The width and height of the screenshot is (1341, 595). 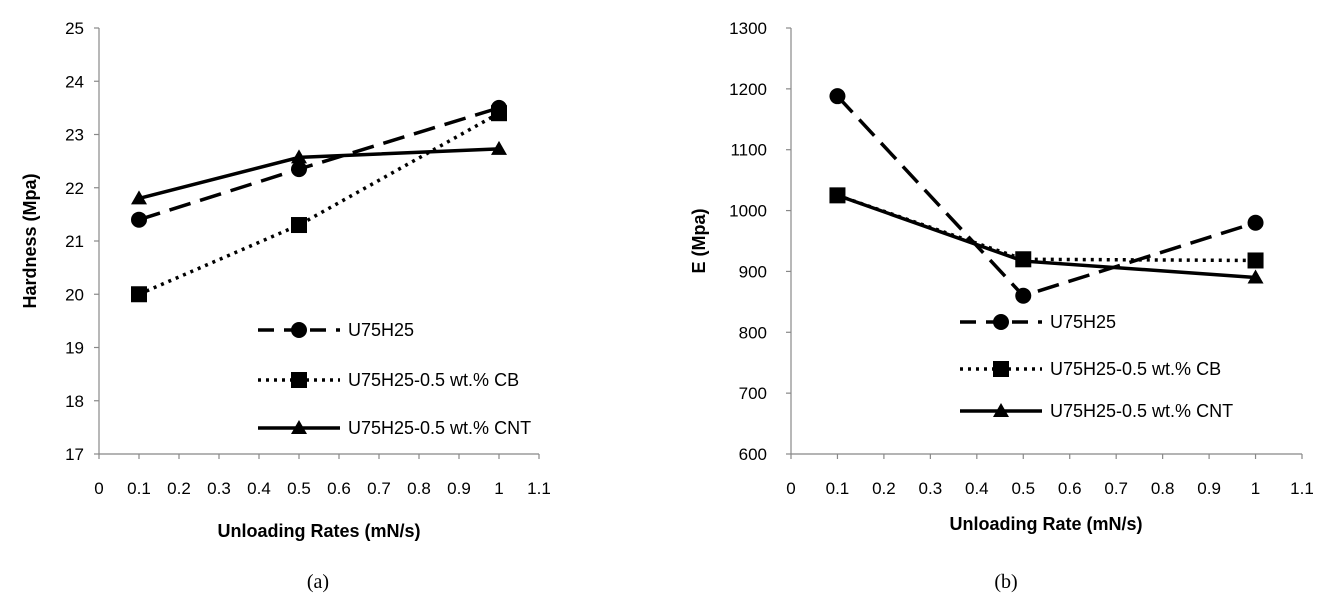 What do you see at coordinates (1005, 582) in the screenshot?
I see `figure-caption: (b)` at bounding box center [1005, 582].